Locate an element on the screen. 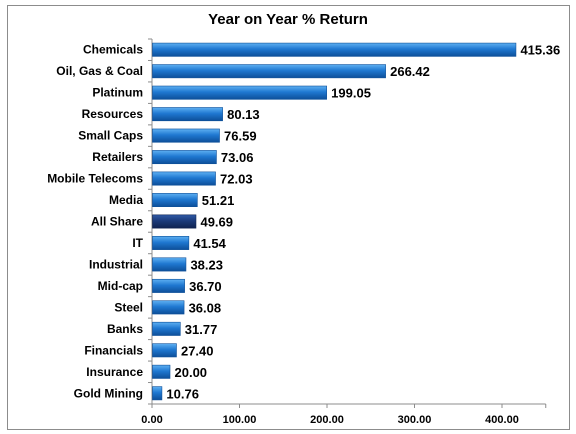 This screenshot has height=434, width=576. value-label: 72.03 is located at coordinates (236, 179).